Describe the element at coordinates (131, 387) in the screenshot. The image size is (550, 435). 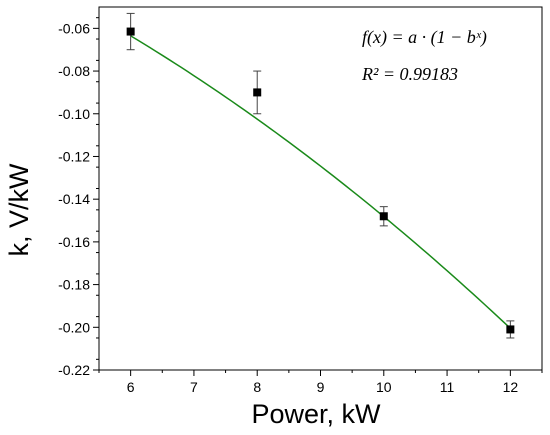
I see `x-tick-label: 6` at that location.